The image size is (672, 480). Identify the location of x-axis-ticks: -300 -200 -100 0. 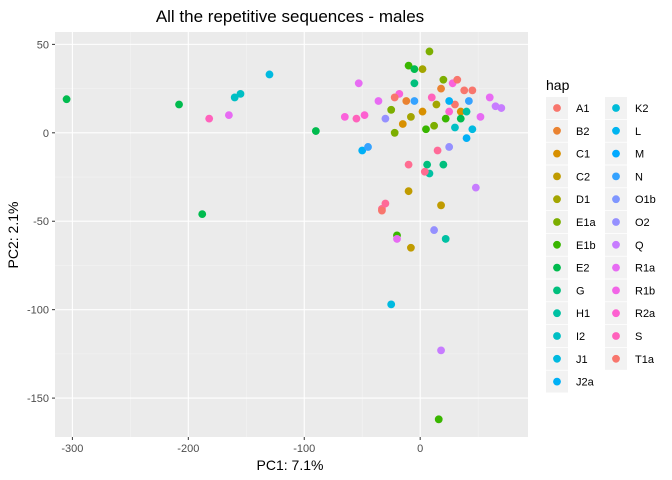
(242, 446).